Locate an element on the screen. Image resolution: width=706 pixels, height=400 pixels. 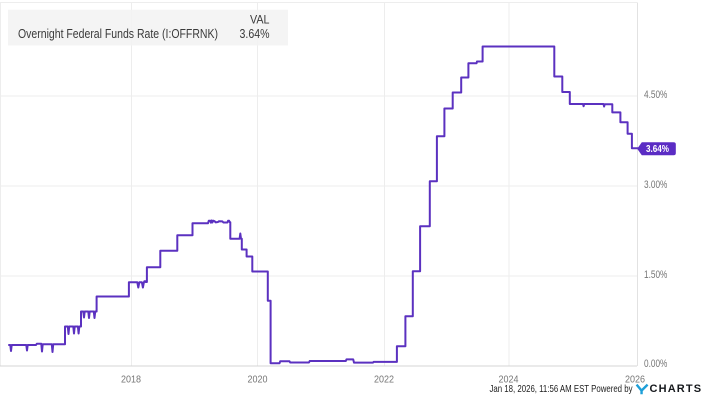
svg-text: 1.50% is located at coordinates (656, 275).